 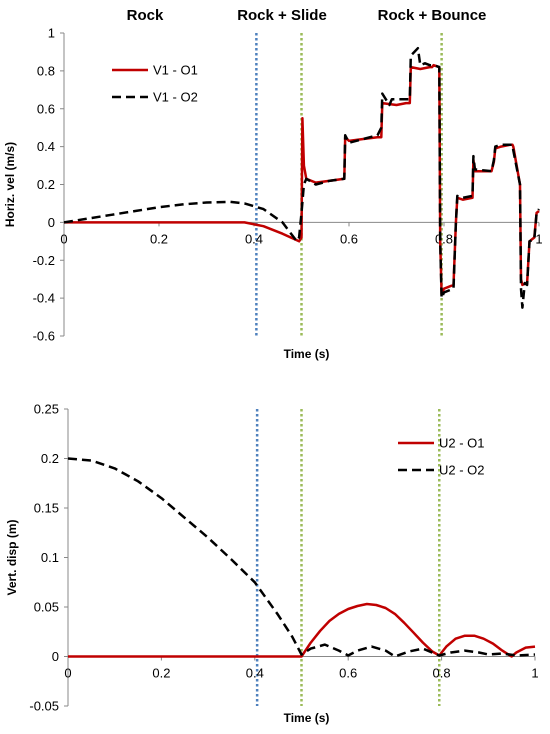 I want to click on chart-legend: U2 - O1 U2 - O2, so click(x=441, y=457).